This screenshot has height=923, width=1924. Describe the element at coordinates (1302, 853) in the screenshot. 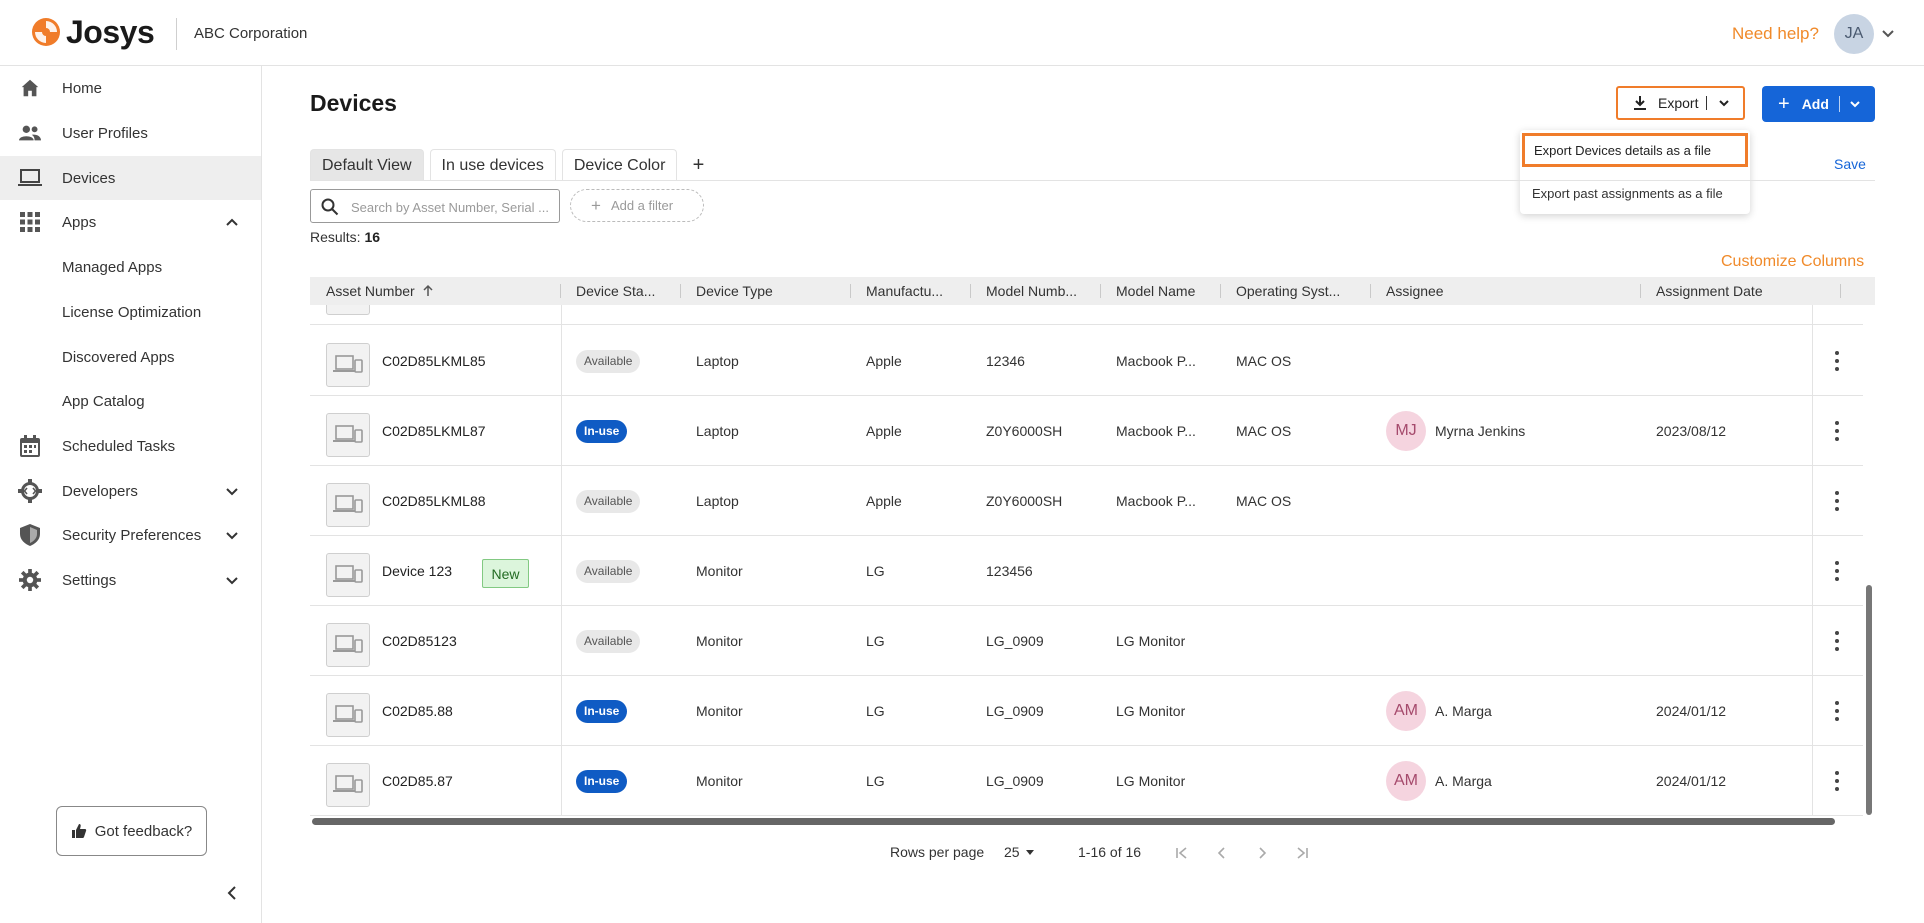

I see `last-page-icon` at that location.